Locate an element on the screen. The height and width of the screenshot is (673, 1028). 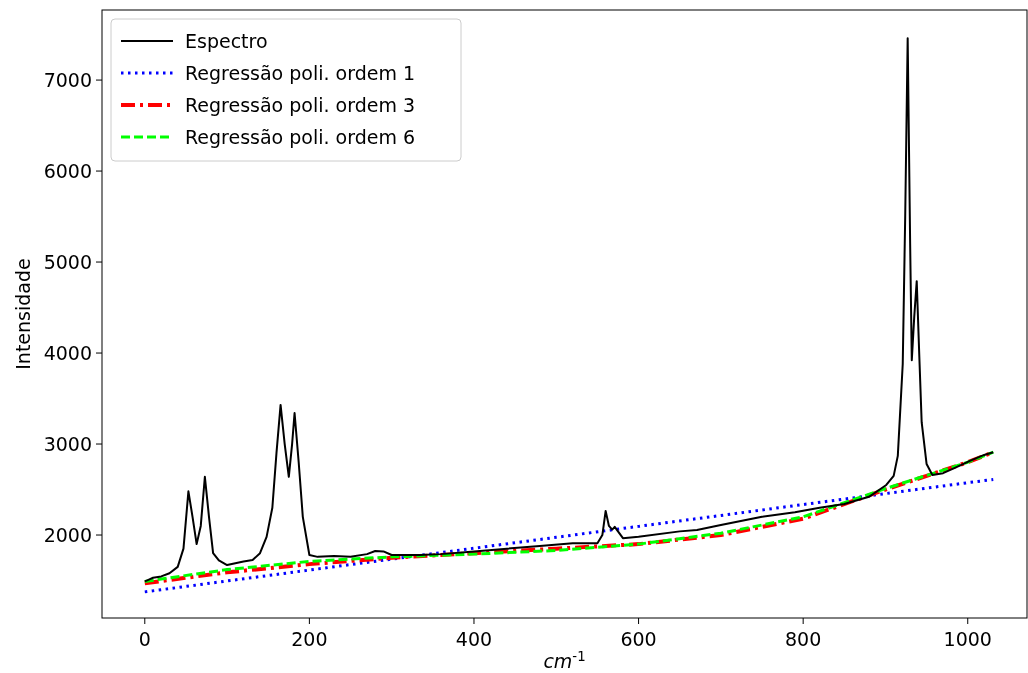
legend-label: Regressão poli. ordem 1 is located at coordinates (300, 72).